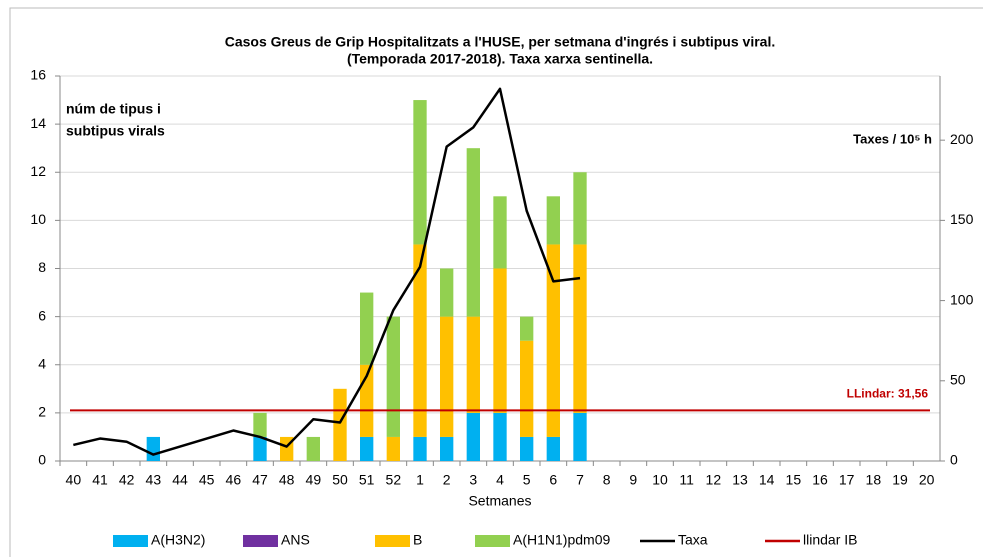 The height and width of the screenshot is (557, 983). What do you see at coordinates (954, 460) in the screenshot?
I see `y2-tick-label: 0` at bounding box center [954, 460].